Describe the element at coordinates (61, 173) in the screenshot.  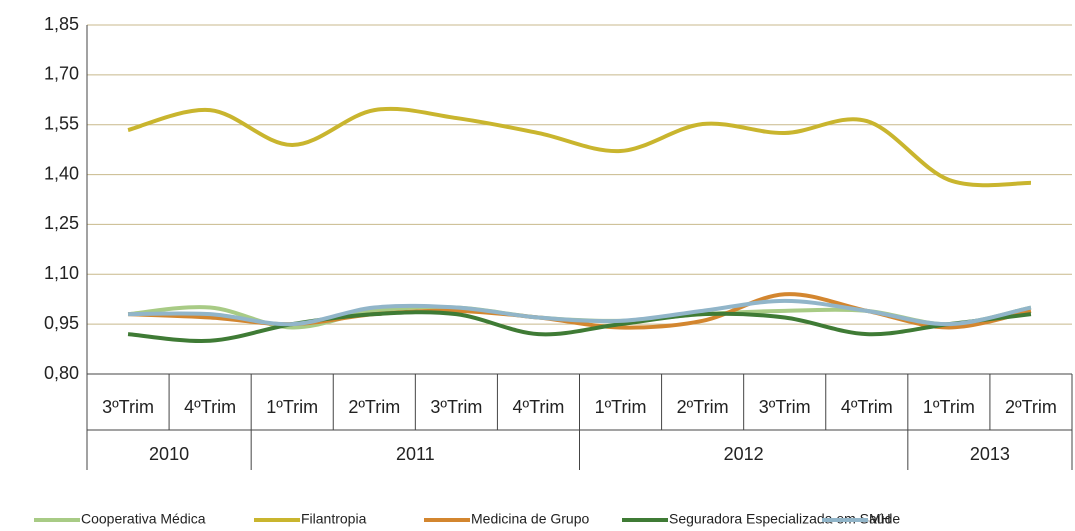
I see `y-tick-label: 1,40` at that location.